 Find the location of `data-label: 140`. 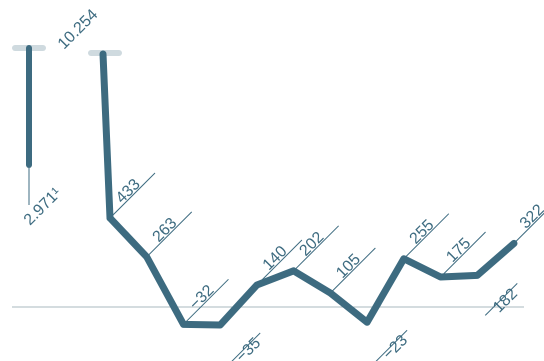

data-label: 140 is located at coordinates (275, 258).